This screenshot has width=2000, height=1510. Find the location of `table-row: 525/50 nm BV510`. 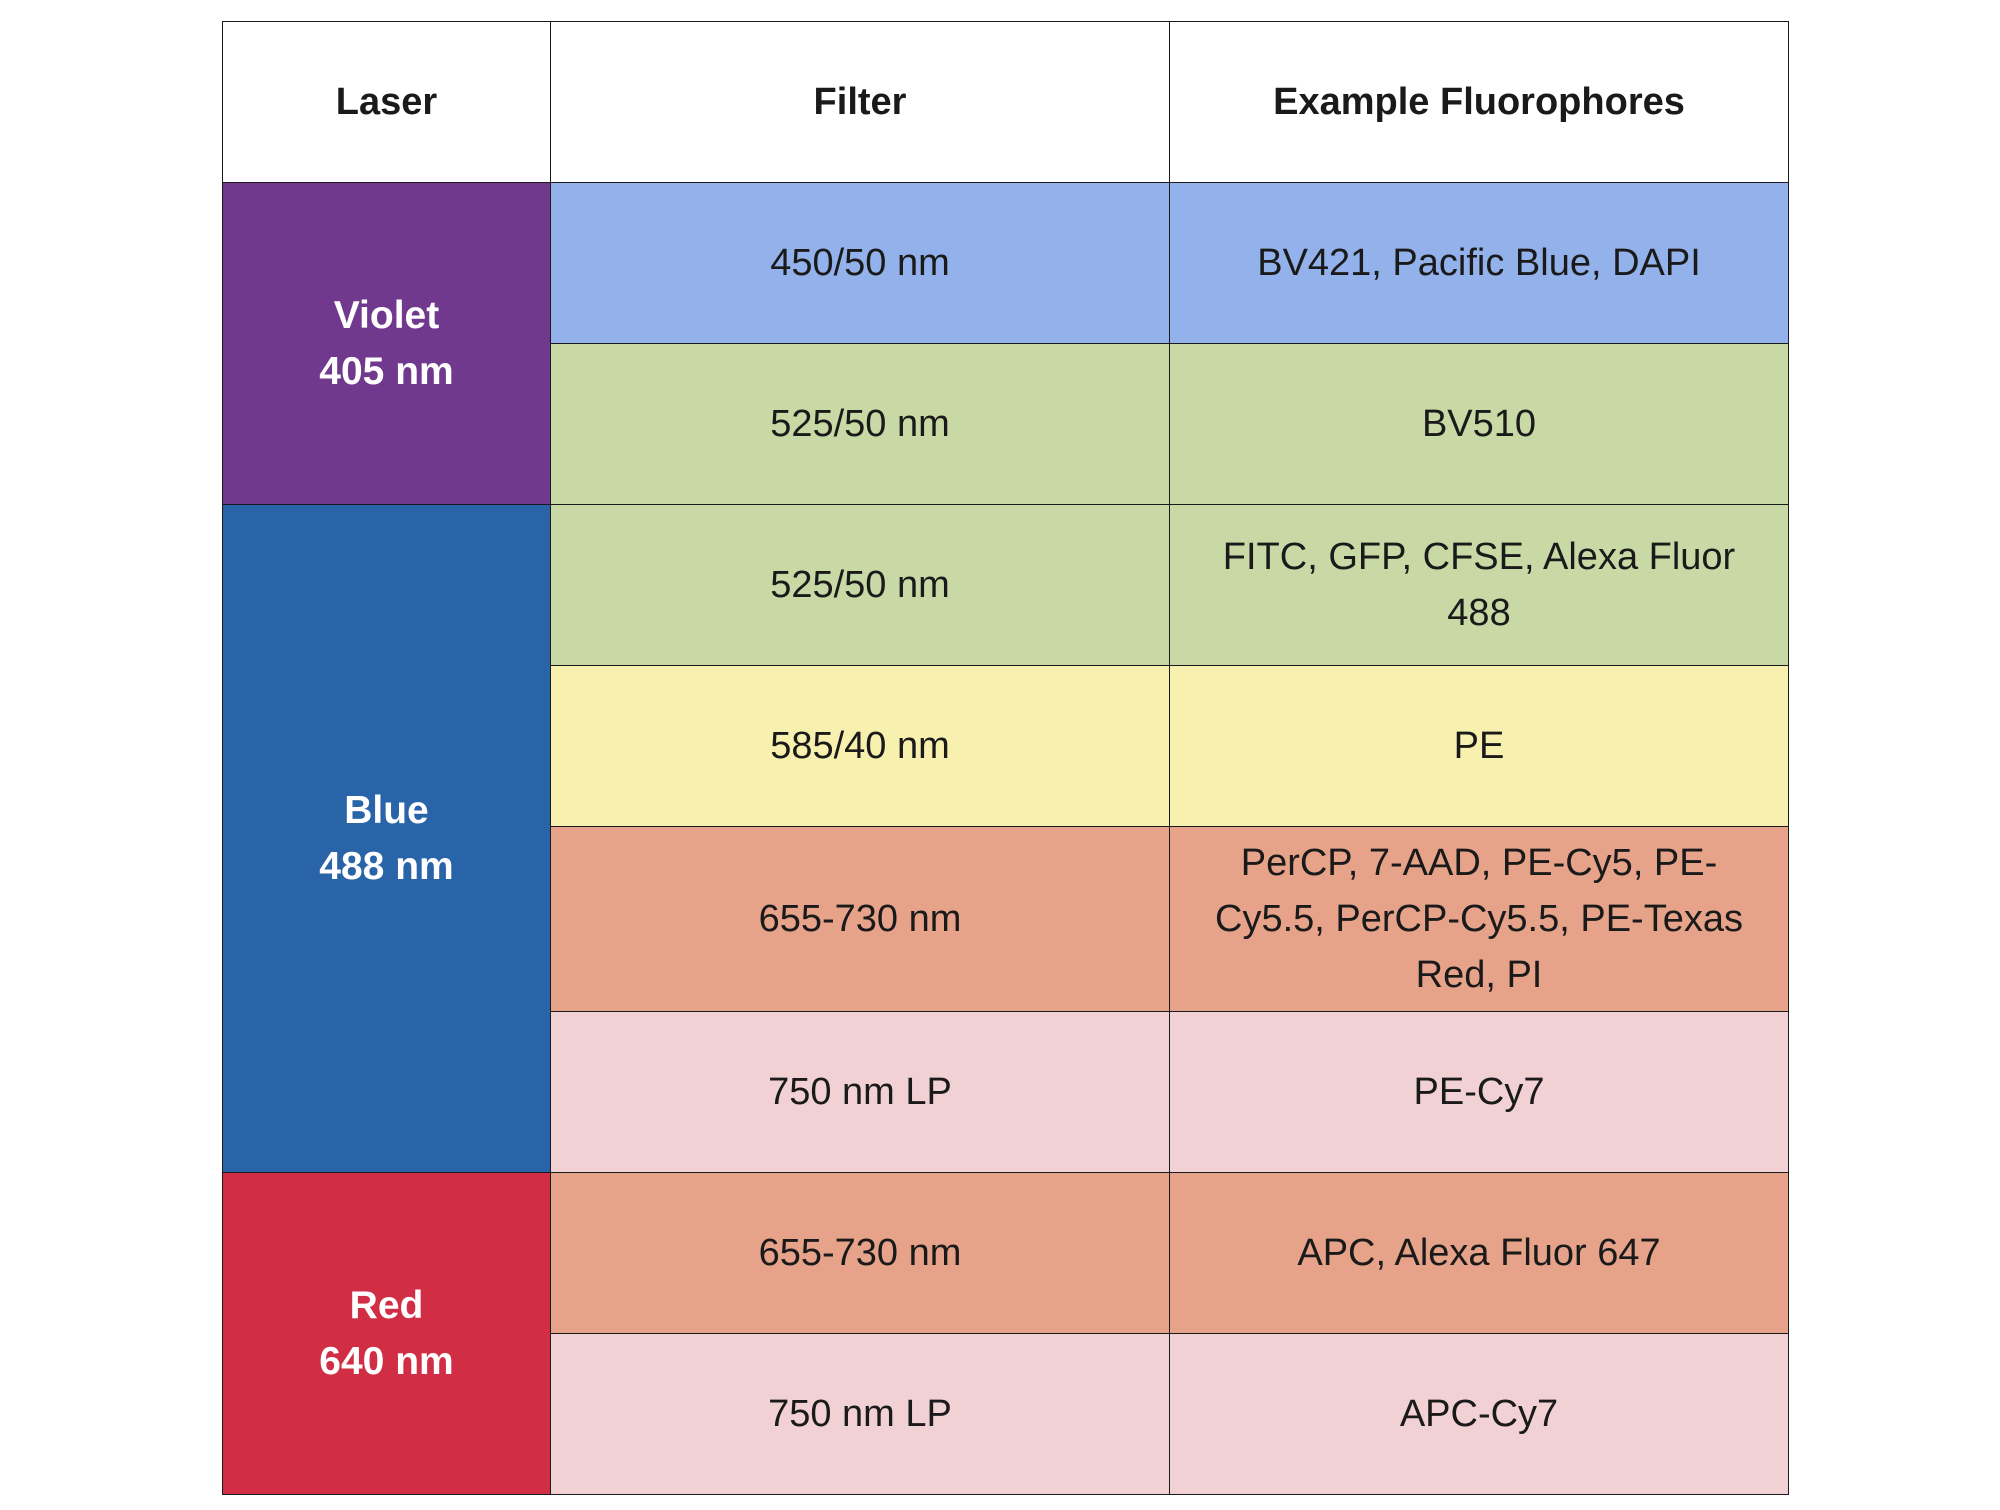

table-row: 525/50 nm BV510 is located at coordinates (1006, 424).